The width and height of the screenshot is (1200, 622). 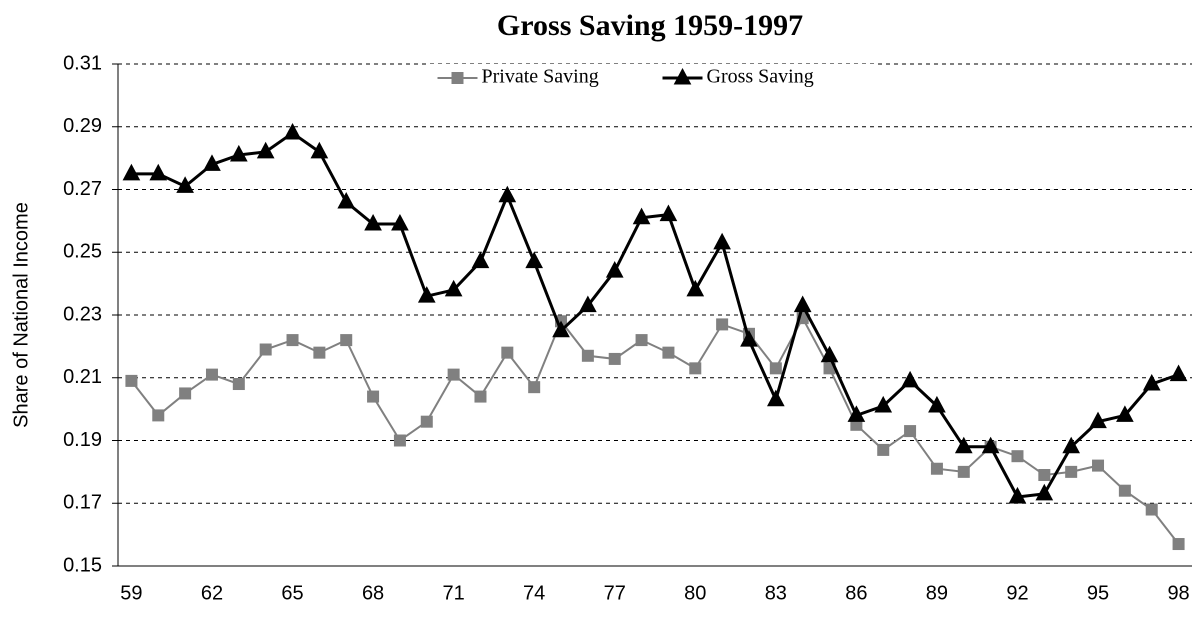 What do you see at coordinates (82, 252) in the screenshot?
I see `y-tick-label: 0.25` at bounding box center [82, 252].